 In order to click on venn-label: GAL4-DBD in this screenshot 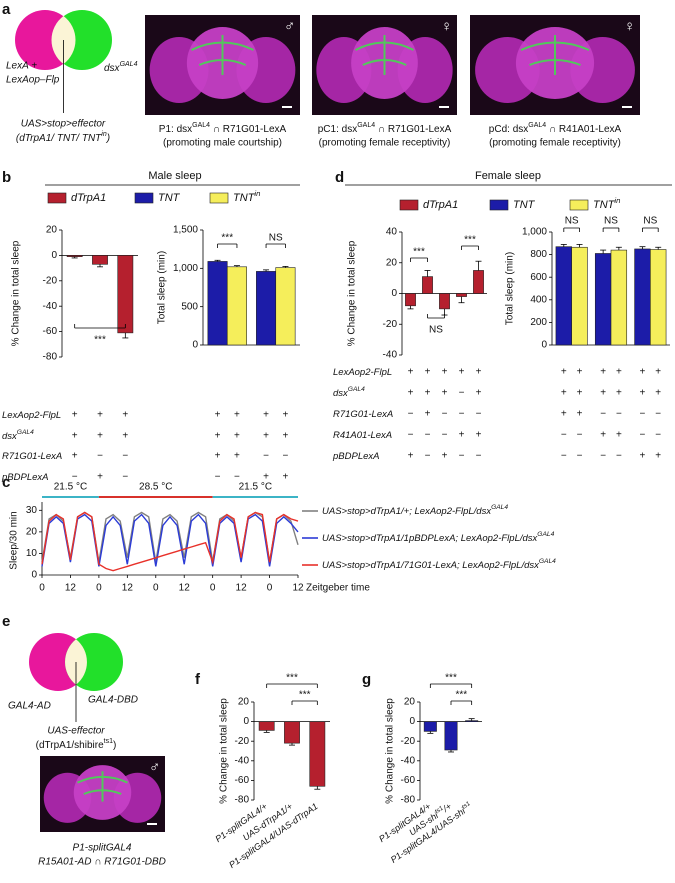, I will do `click(113, 700)`.